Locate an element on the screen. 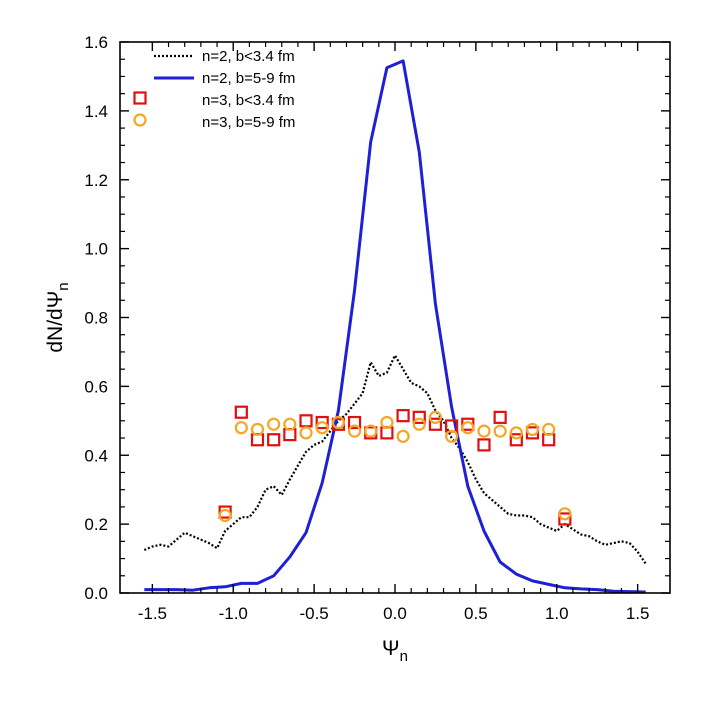 The width and height of the screenshot is (712, 712). x-axis-title-base: Ψ is located at coordinates (391, 648).